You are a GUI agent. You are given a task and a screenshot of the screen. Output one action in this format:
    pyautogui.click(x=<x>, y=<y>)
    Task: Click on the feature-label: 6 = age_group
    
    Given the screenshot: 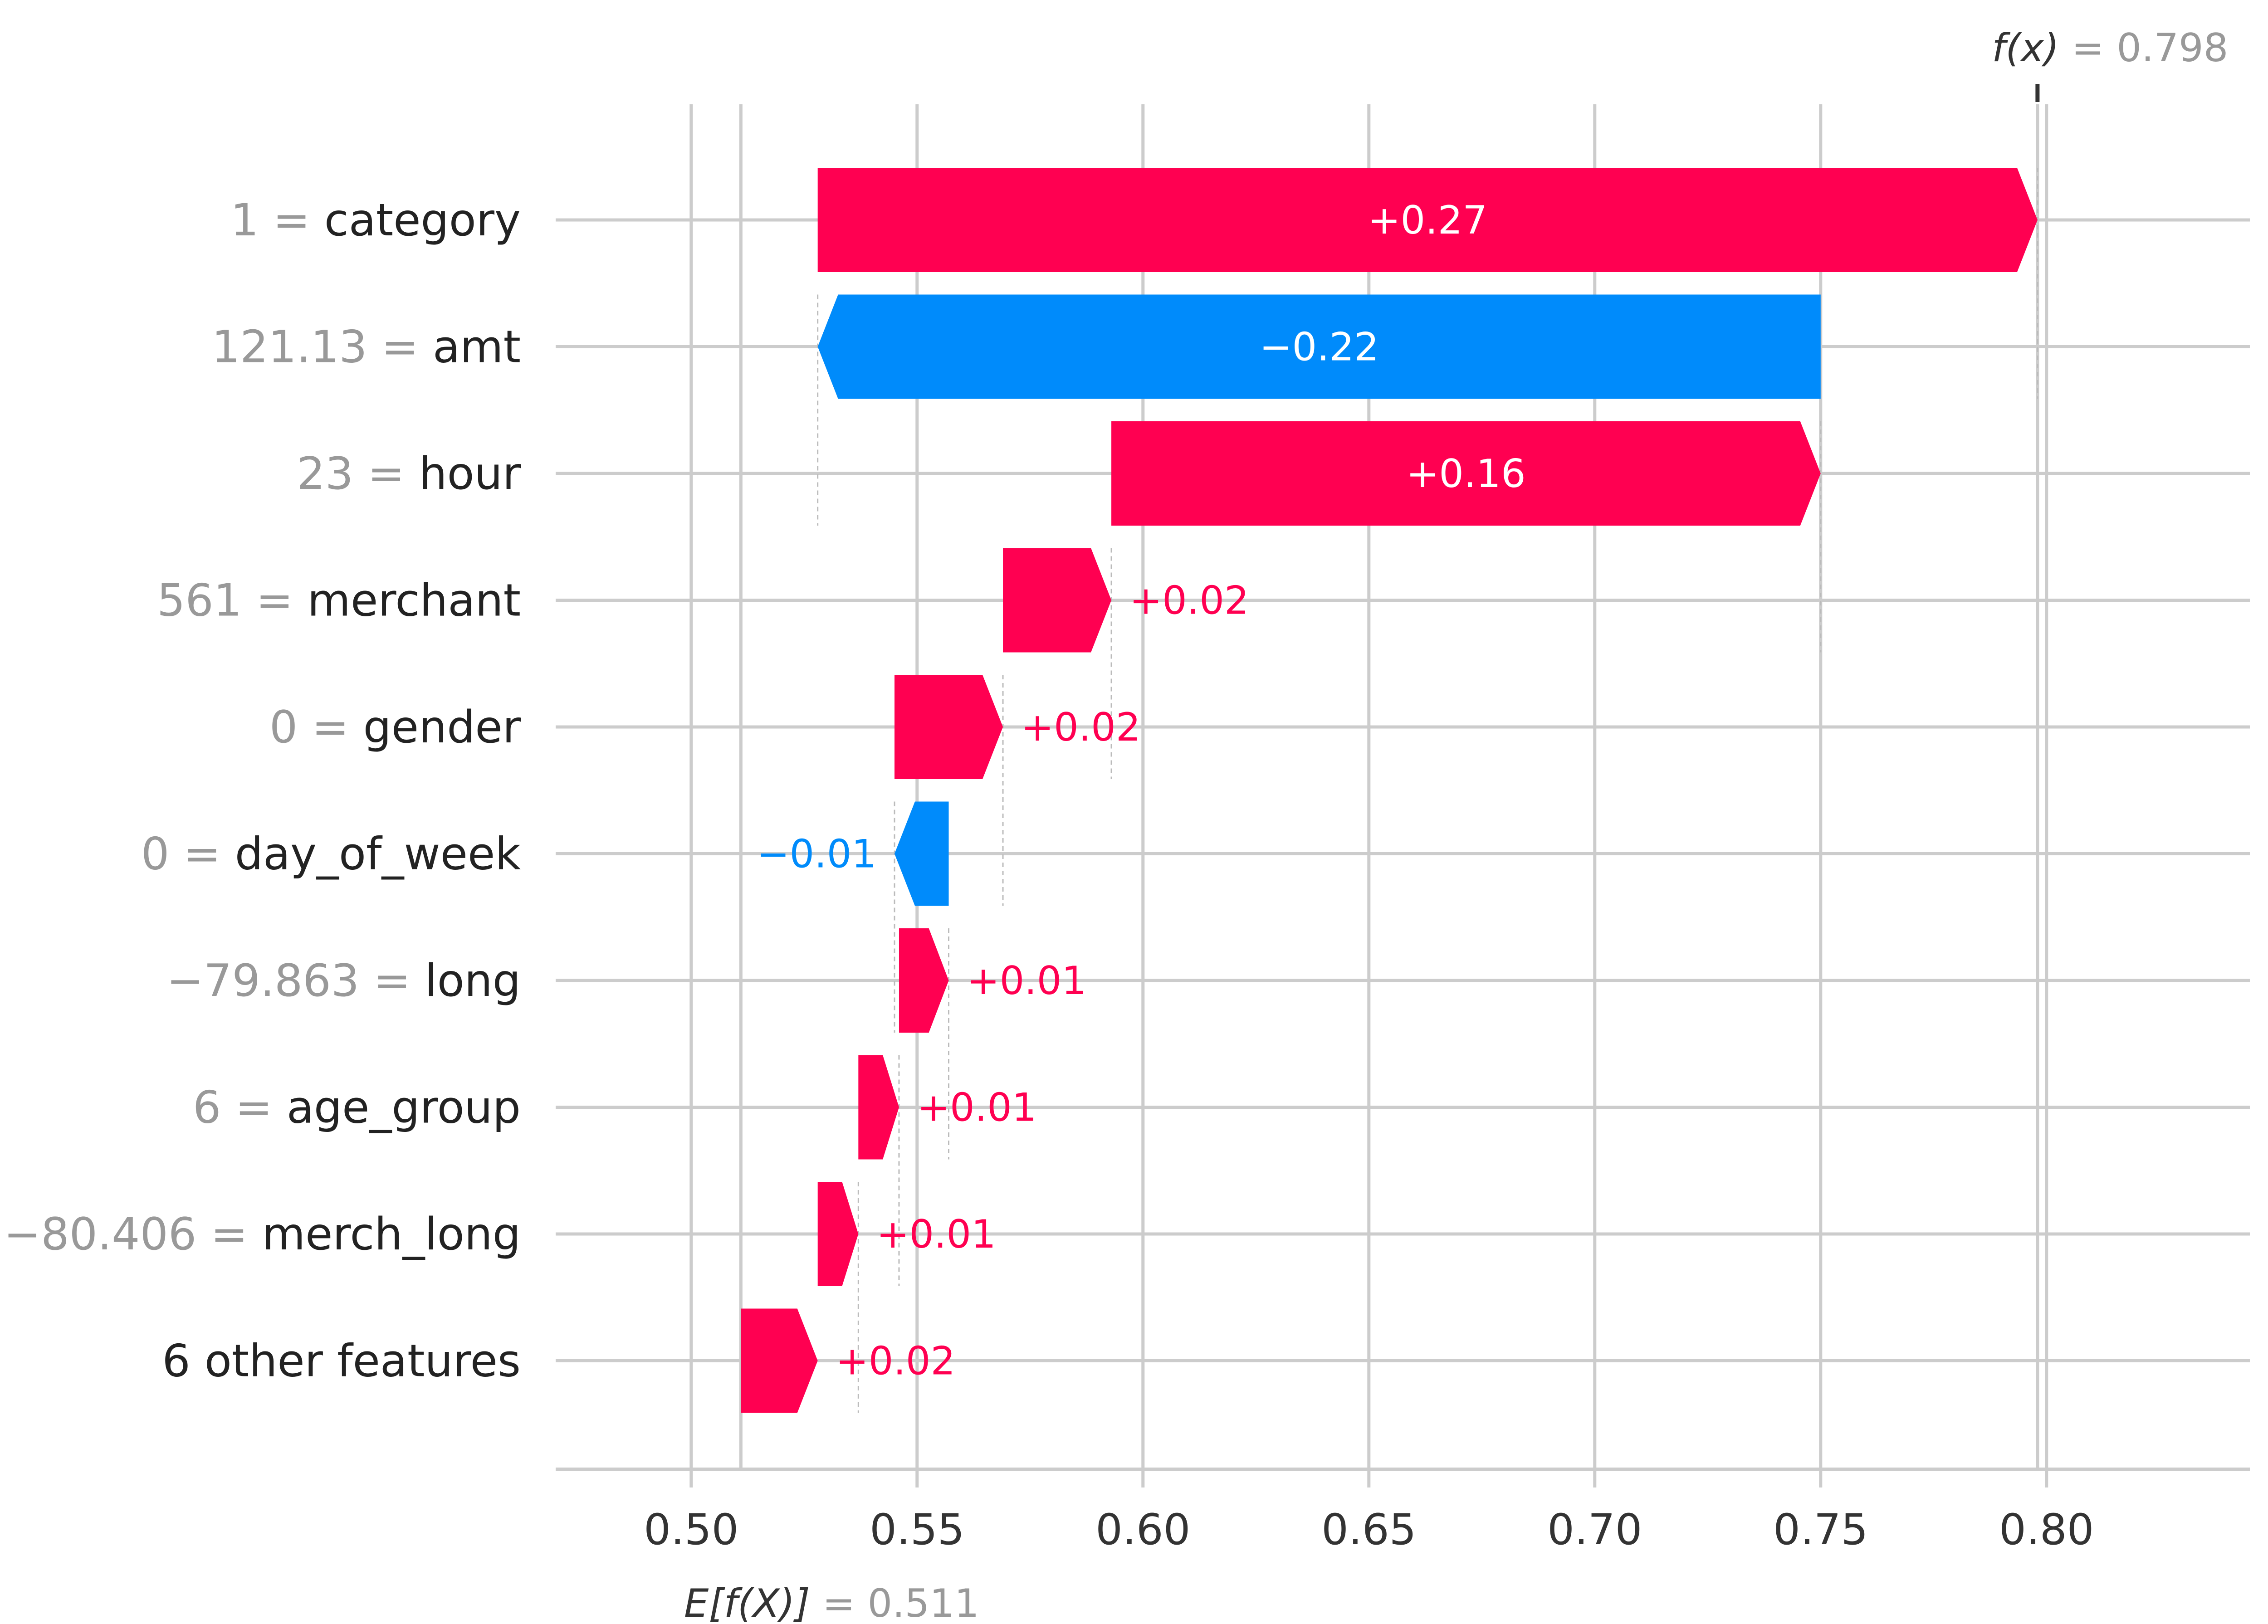 What is the action you would take?
    pyautogui.click(x=357, y=1108)
    